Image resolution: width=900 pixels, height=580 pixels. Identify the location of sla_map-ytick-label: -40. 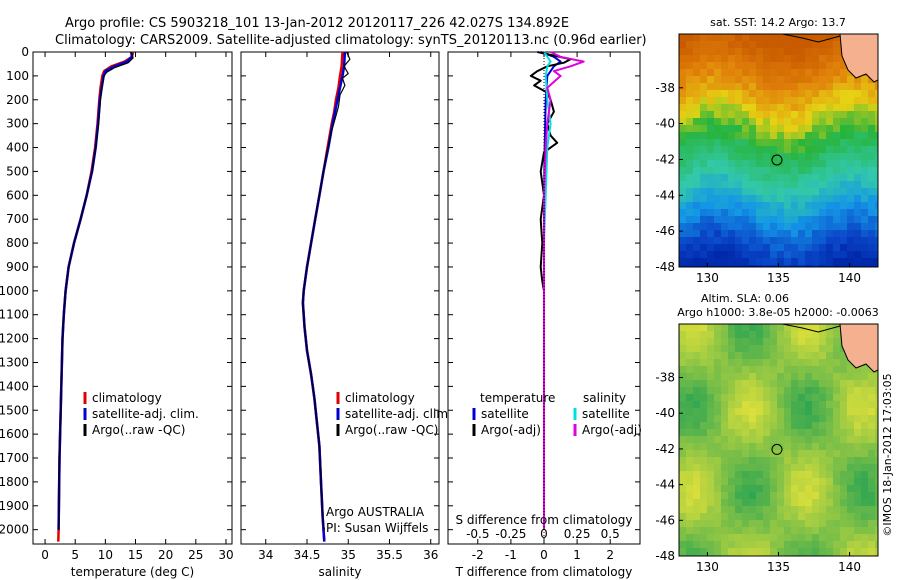
(665, 413).